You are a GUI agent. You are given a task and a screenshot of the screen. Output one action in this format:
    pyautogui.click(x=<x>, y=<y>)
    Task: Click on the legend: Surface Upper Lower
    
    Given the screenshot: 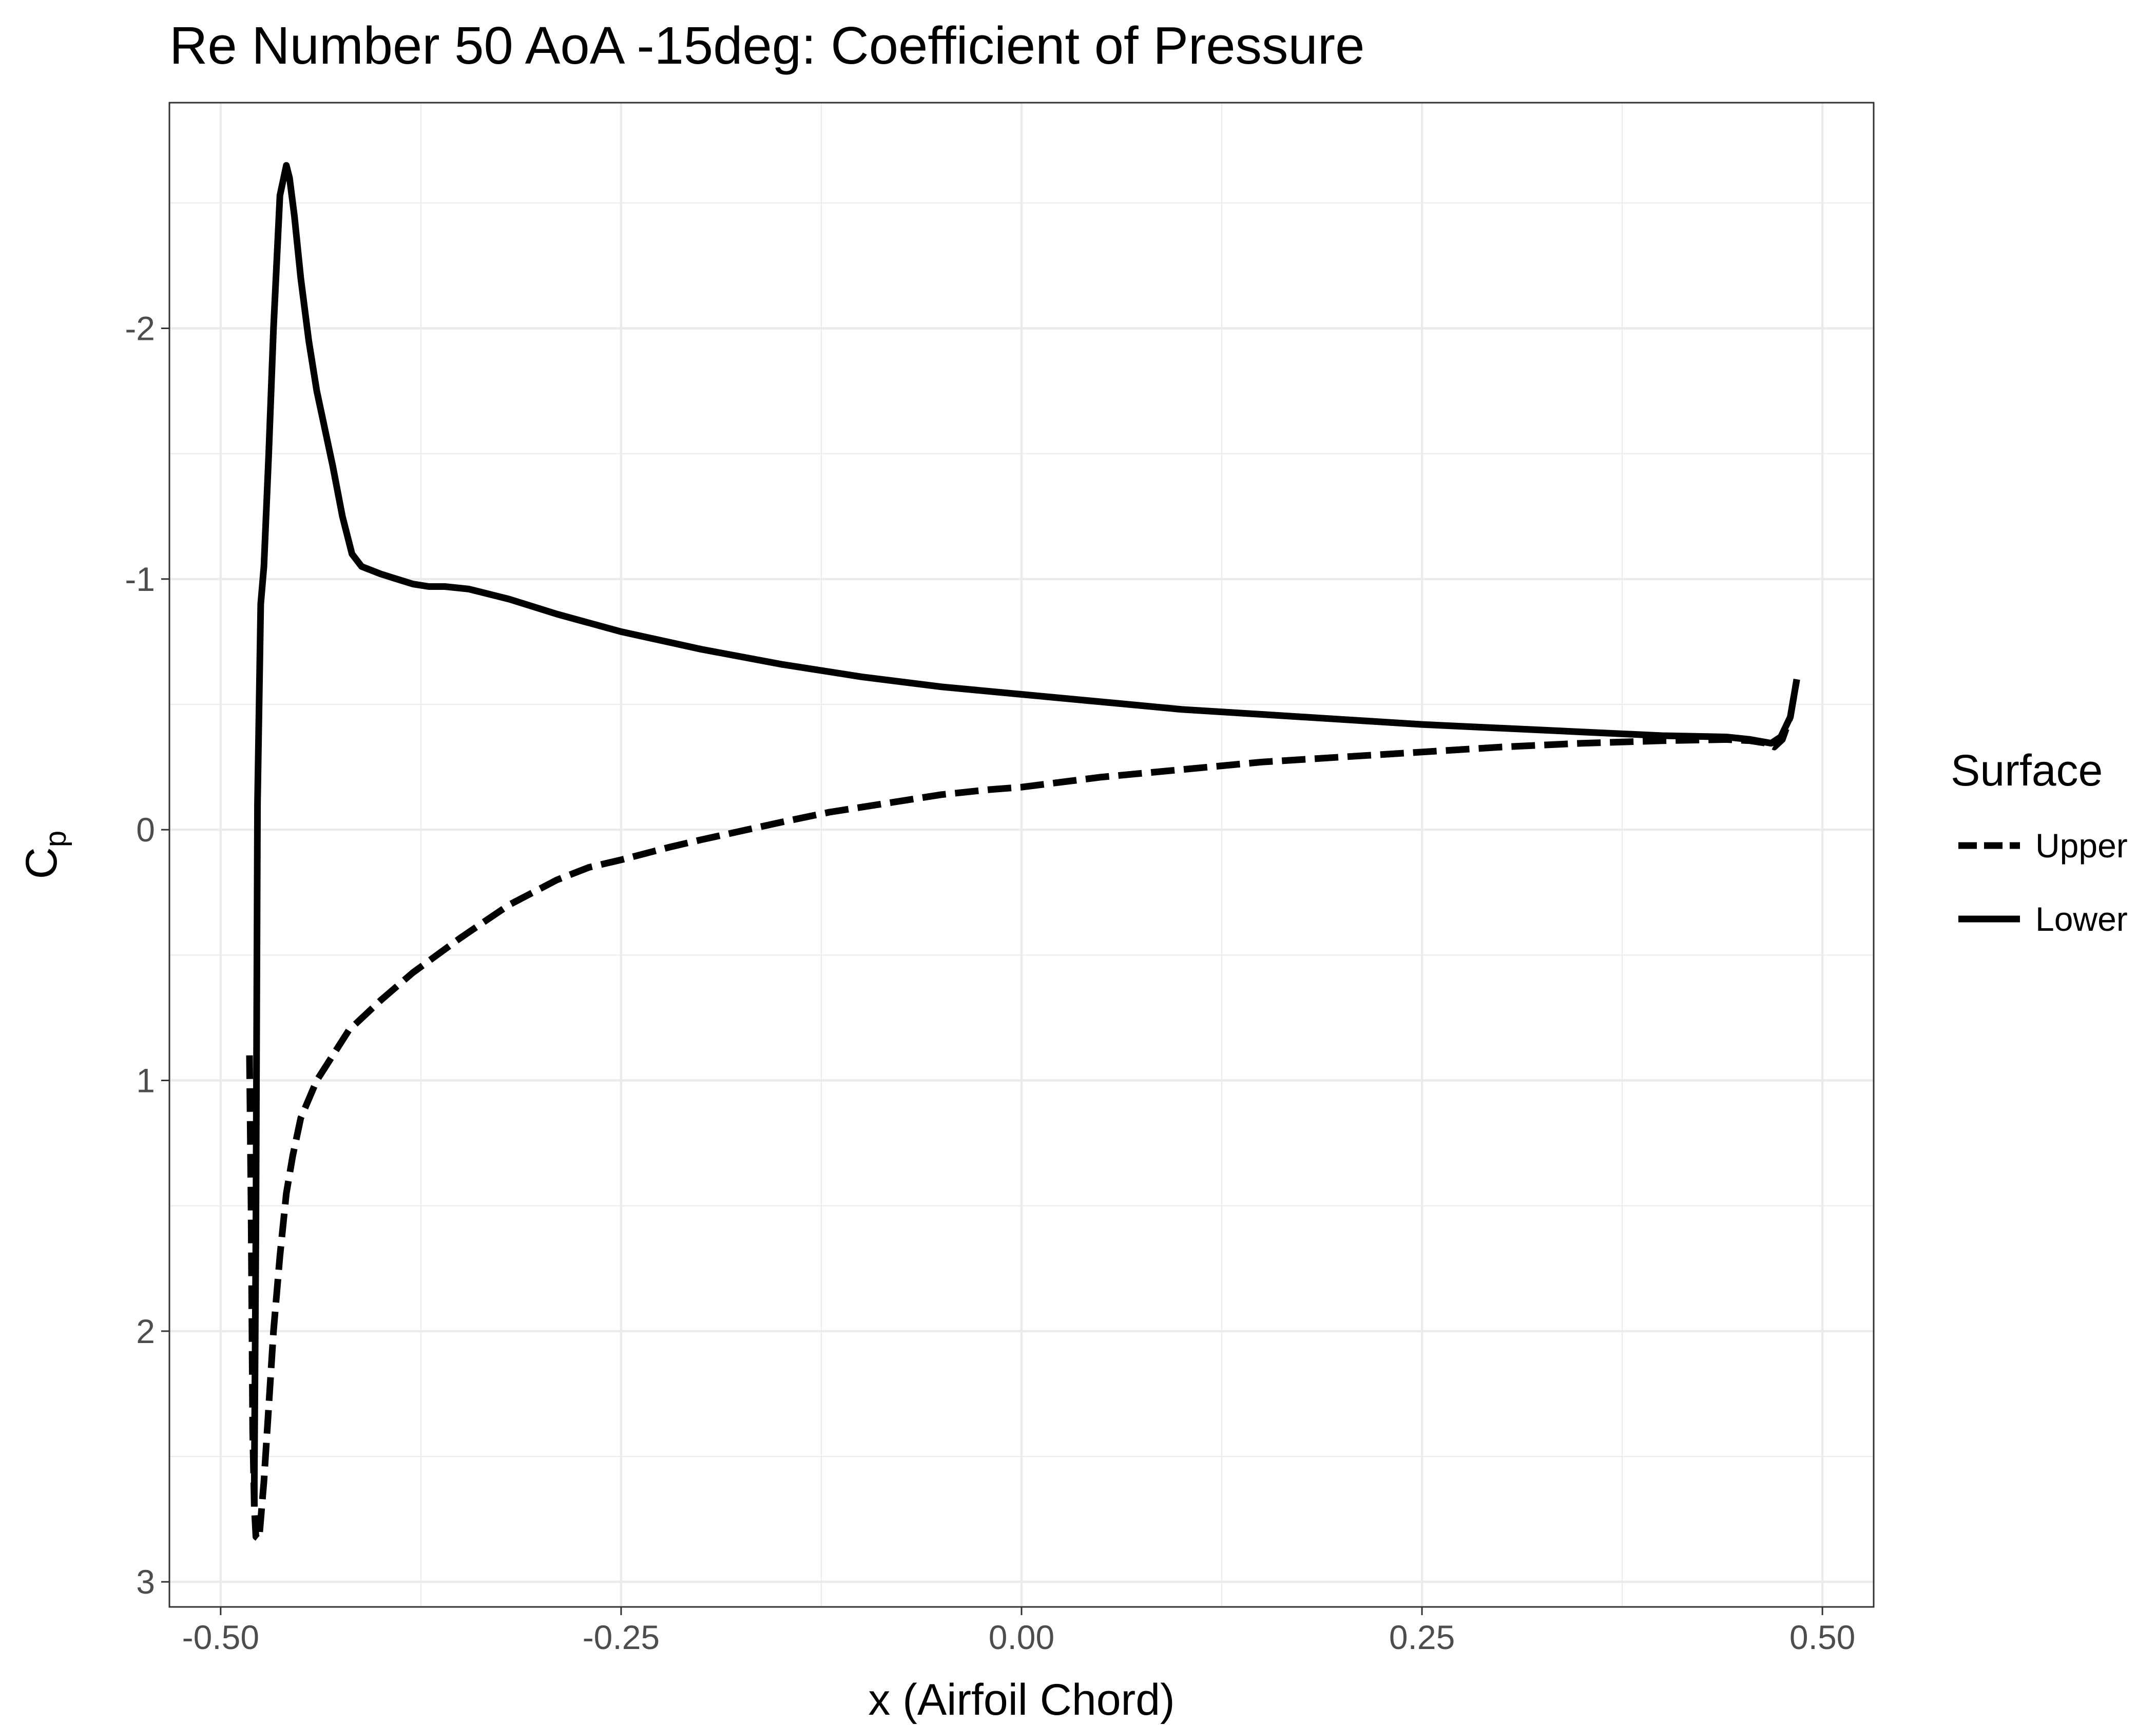 What is the action you would take?
    pyautogui.click(x=2039, y=842)
    